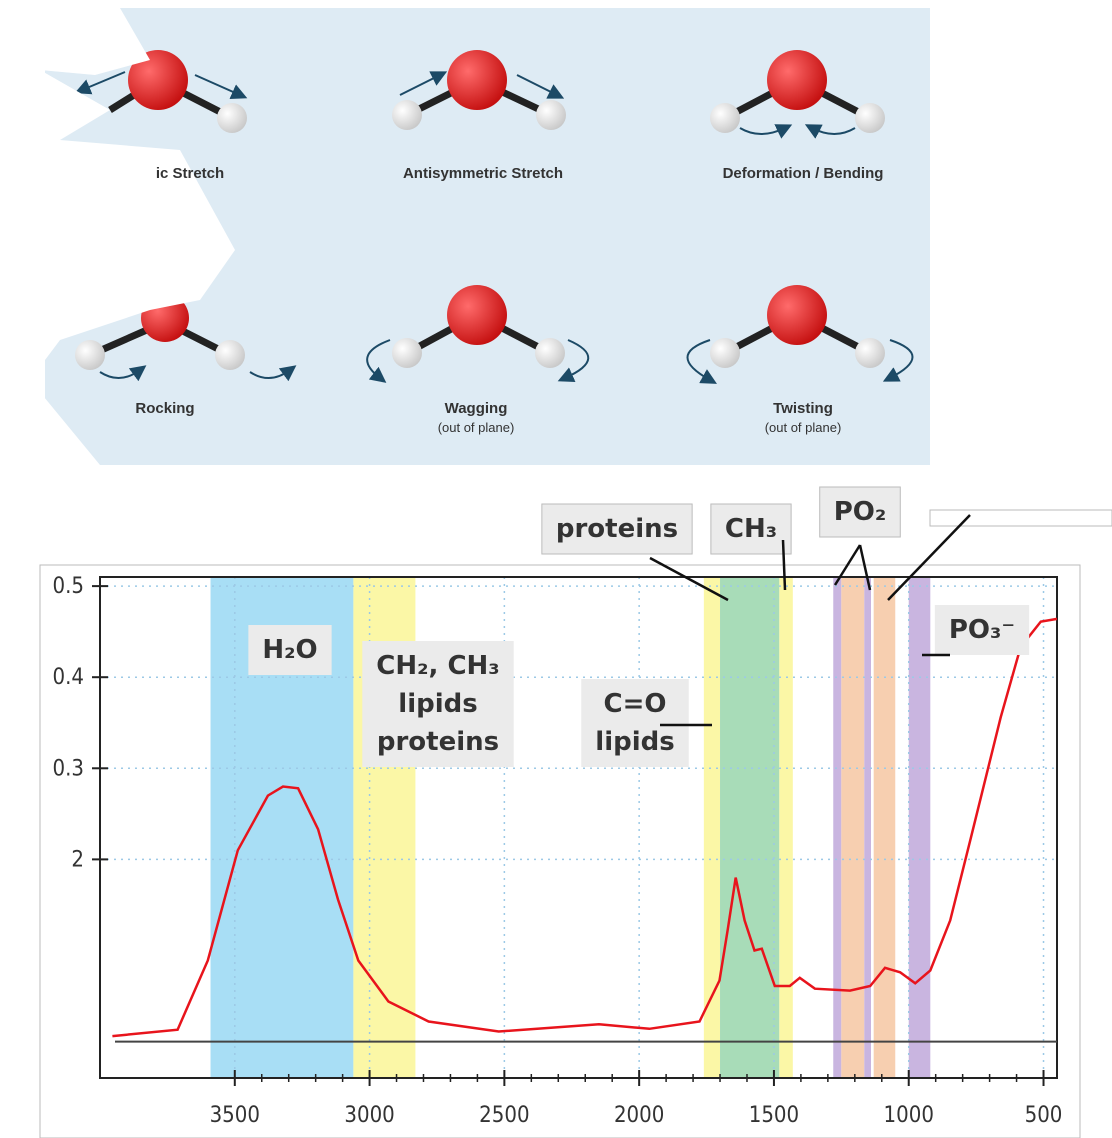 This screenshot has height=1138, width=1112. I want to click on annotation: CH₂, CH₃, so click(437, 666).